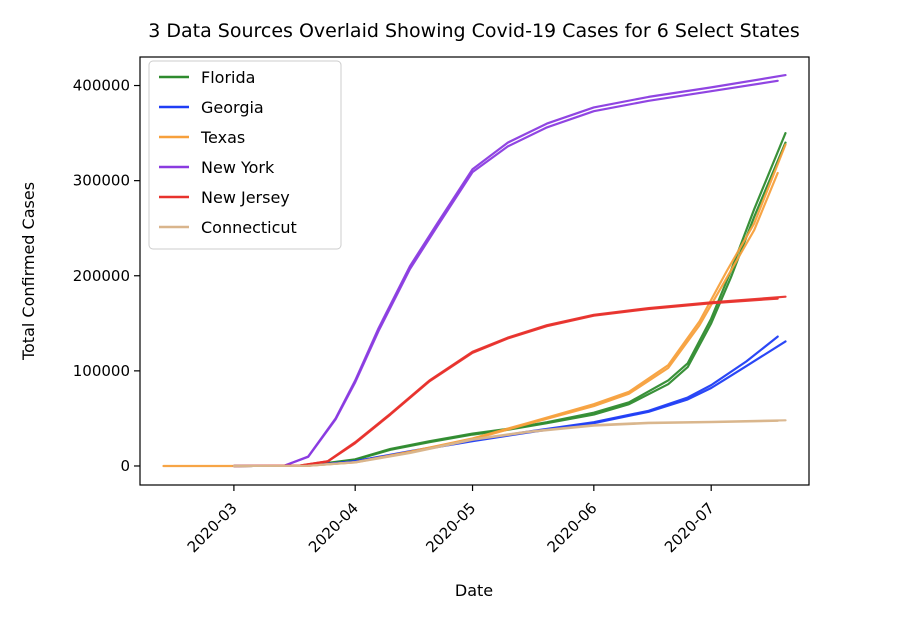 This screenshot has height=620, width=900. What do you see at coordinates (474, 590) in the screenshot?
I see `x-axis-label: Date` at bounding box center [474, 590].